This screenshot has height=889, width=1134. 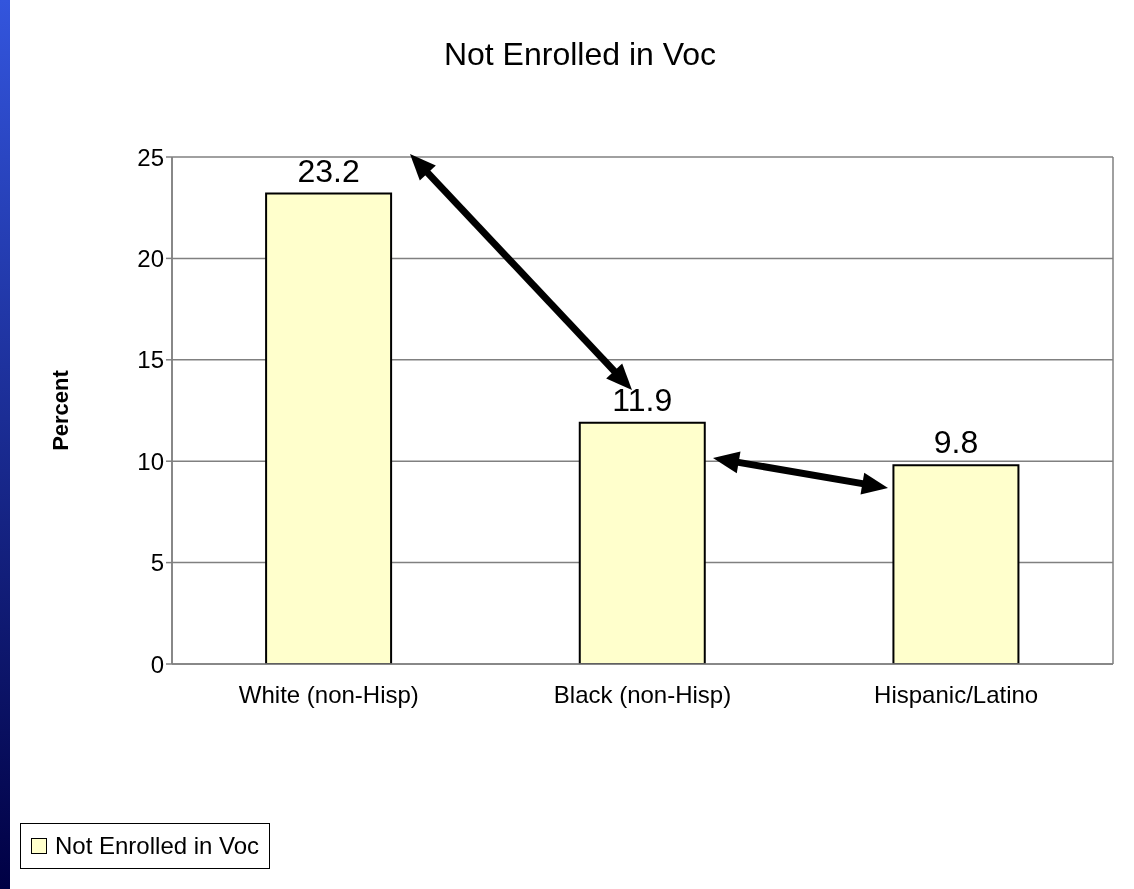 I want to click on x-tick-label: Black (non-Hisp), so click(x=642, y=695).